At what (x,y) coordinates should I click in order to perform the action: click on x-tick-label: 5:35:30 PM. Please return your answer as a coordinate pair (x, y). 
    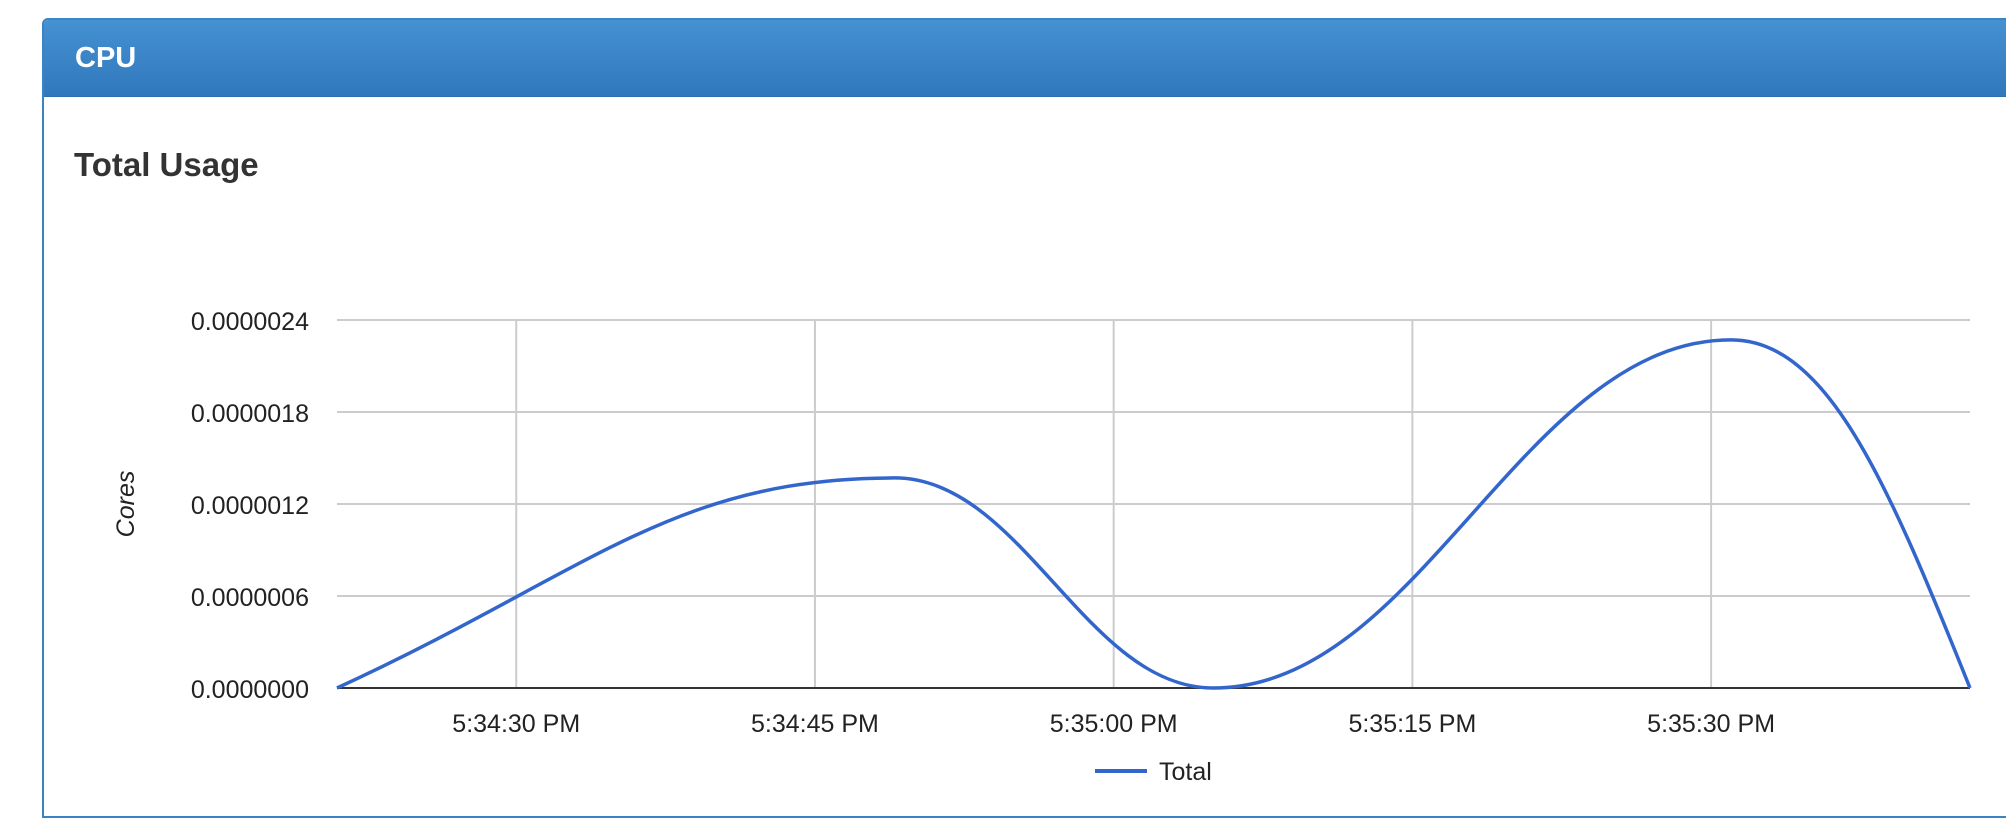
    Looking at the image, I should click on (1711, 724).